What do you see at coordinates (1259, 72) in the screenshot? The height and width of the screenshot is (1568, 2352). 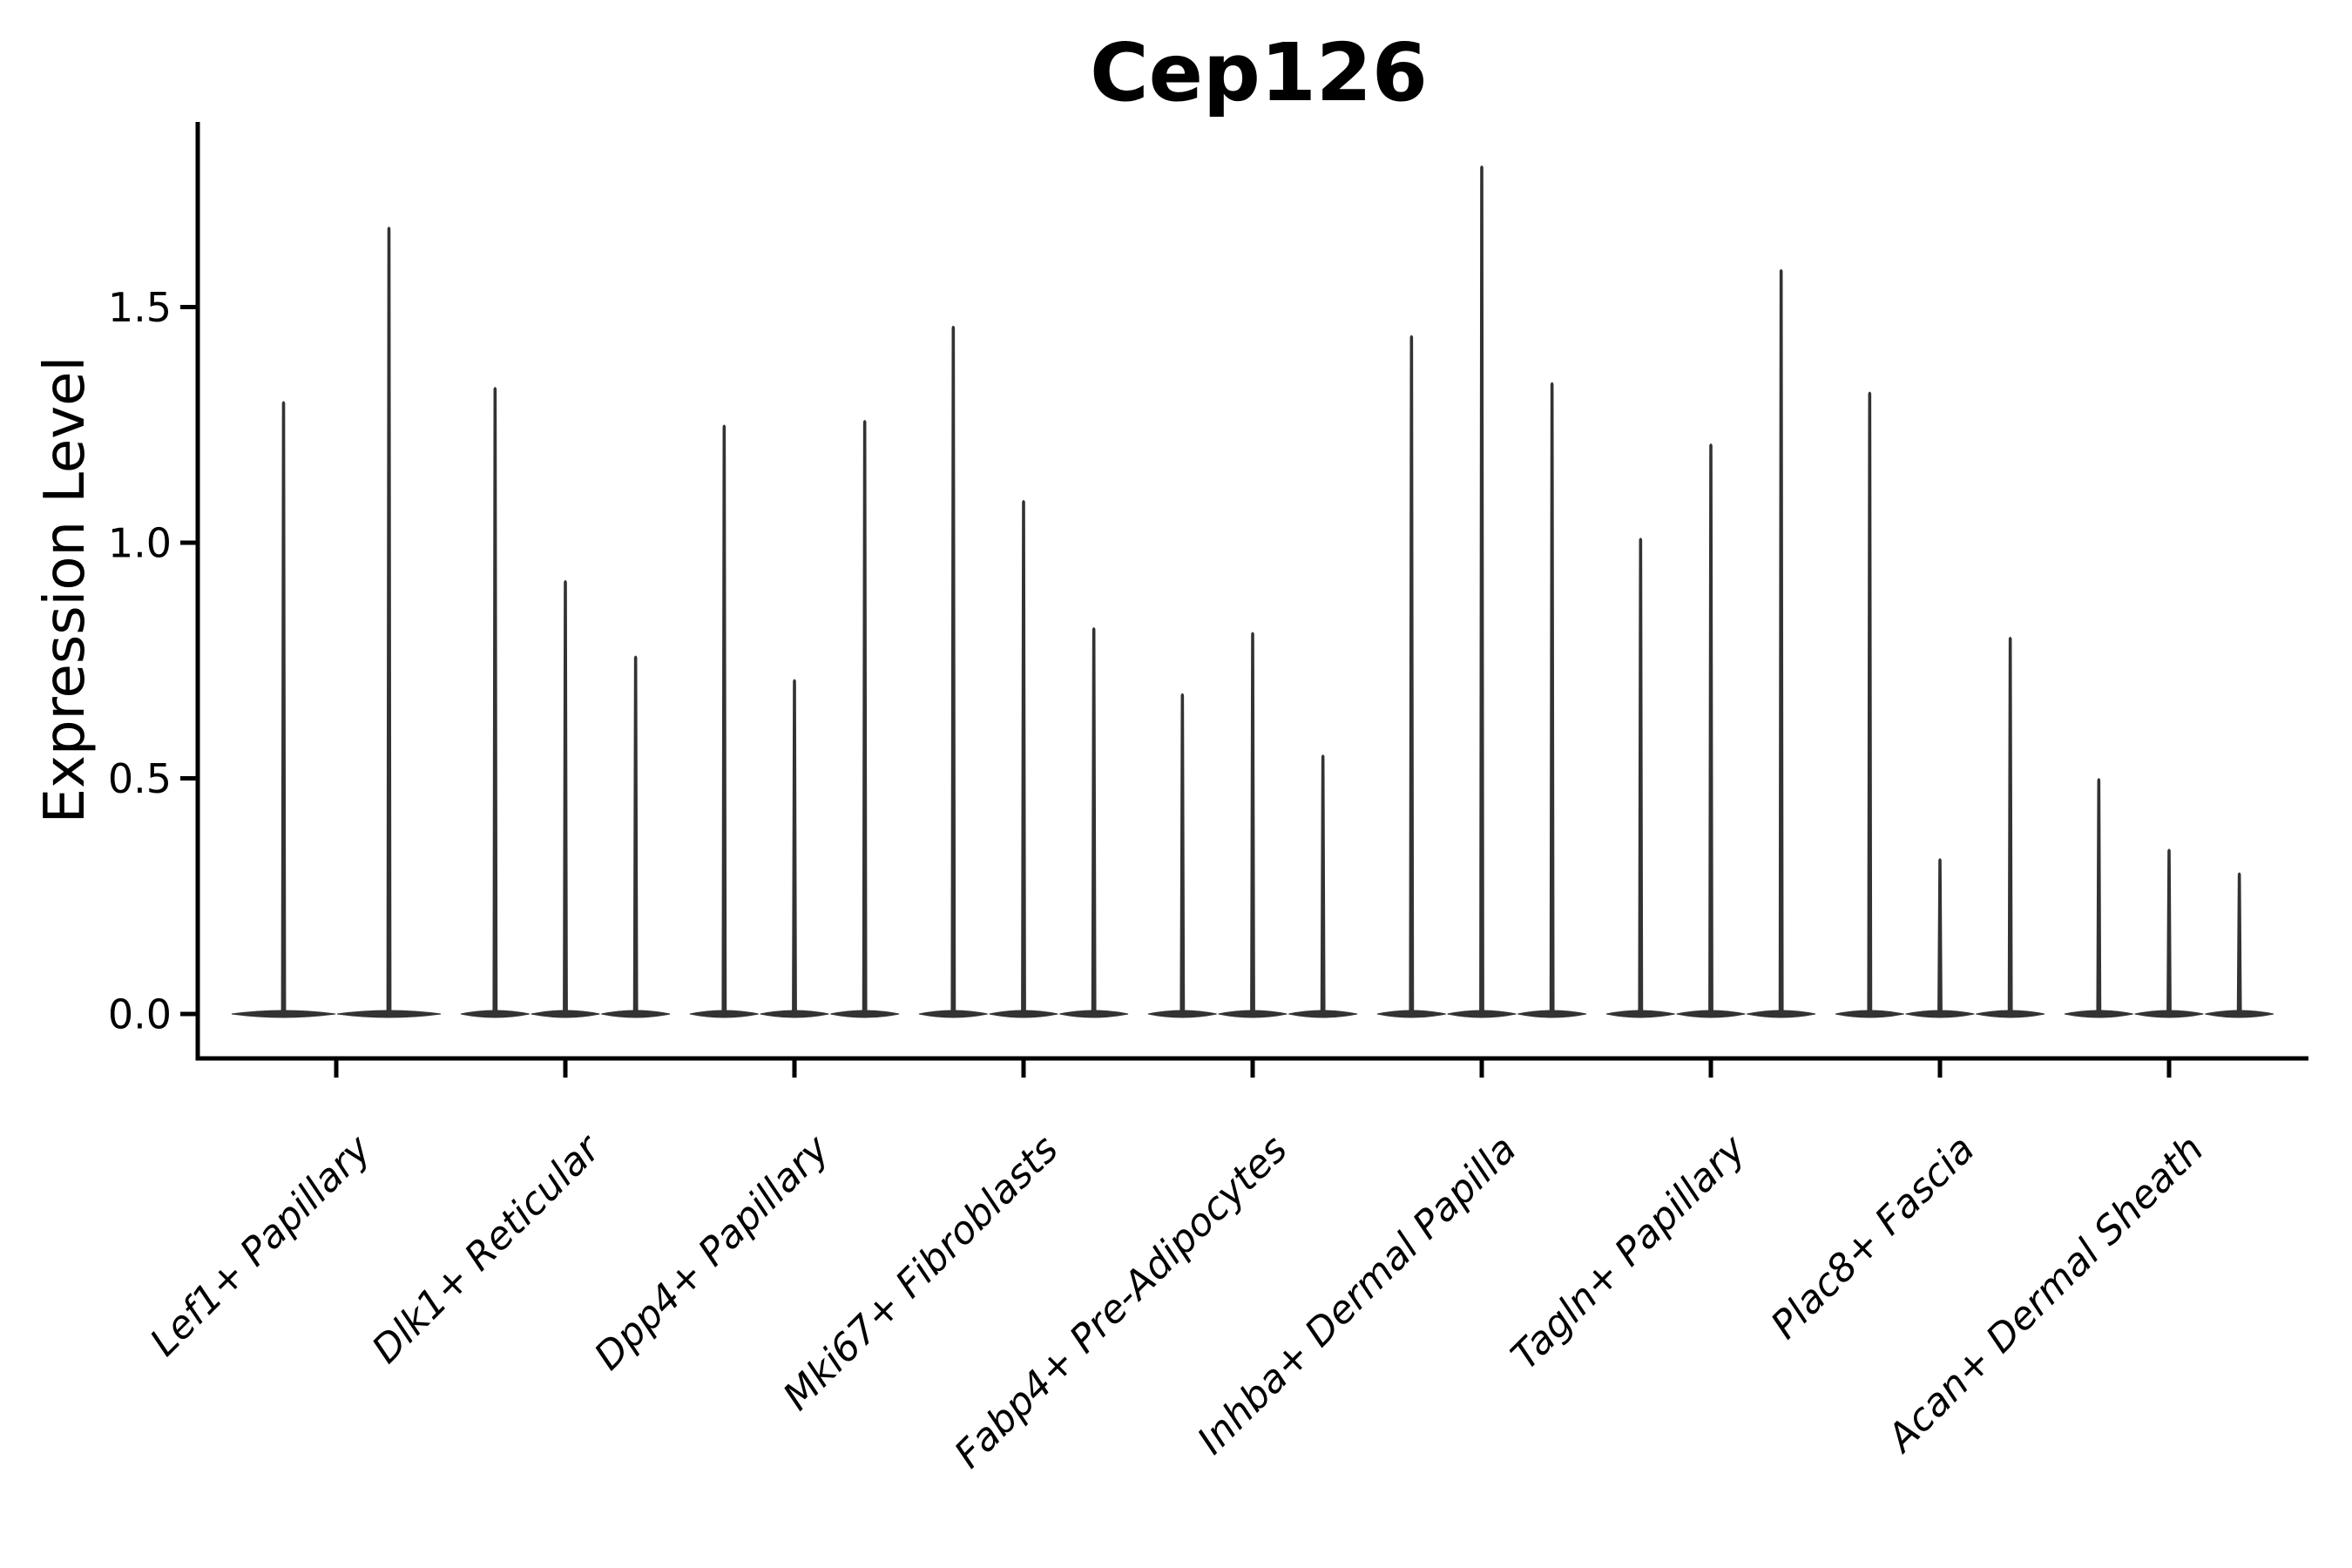 I see `chart-title: Cep126` at bounding box center [1259, 72].